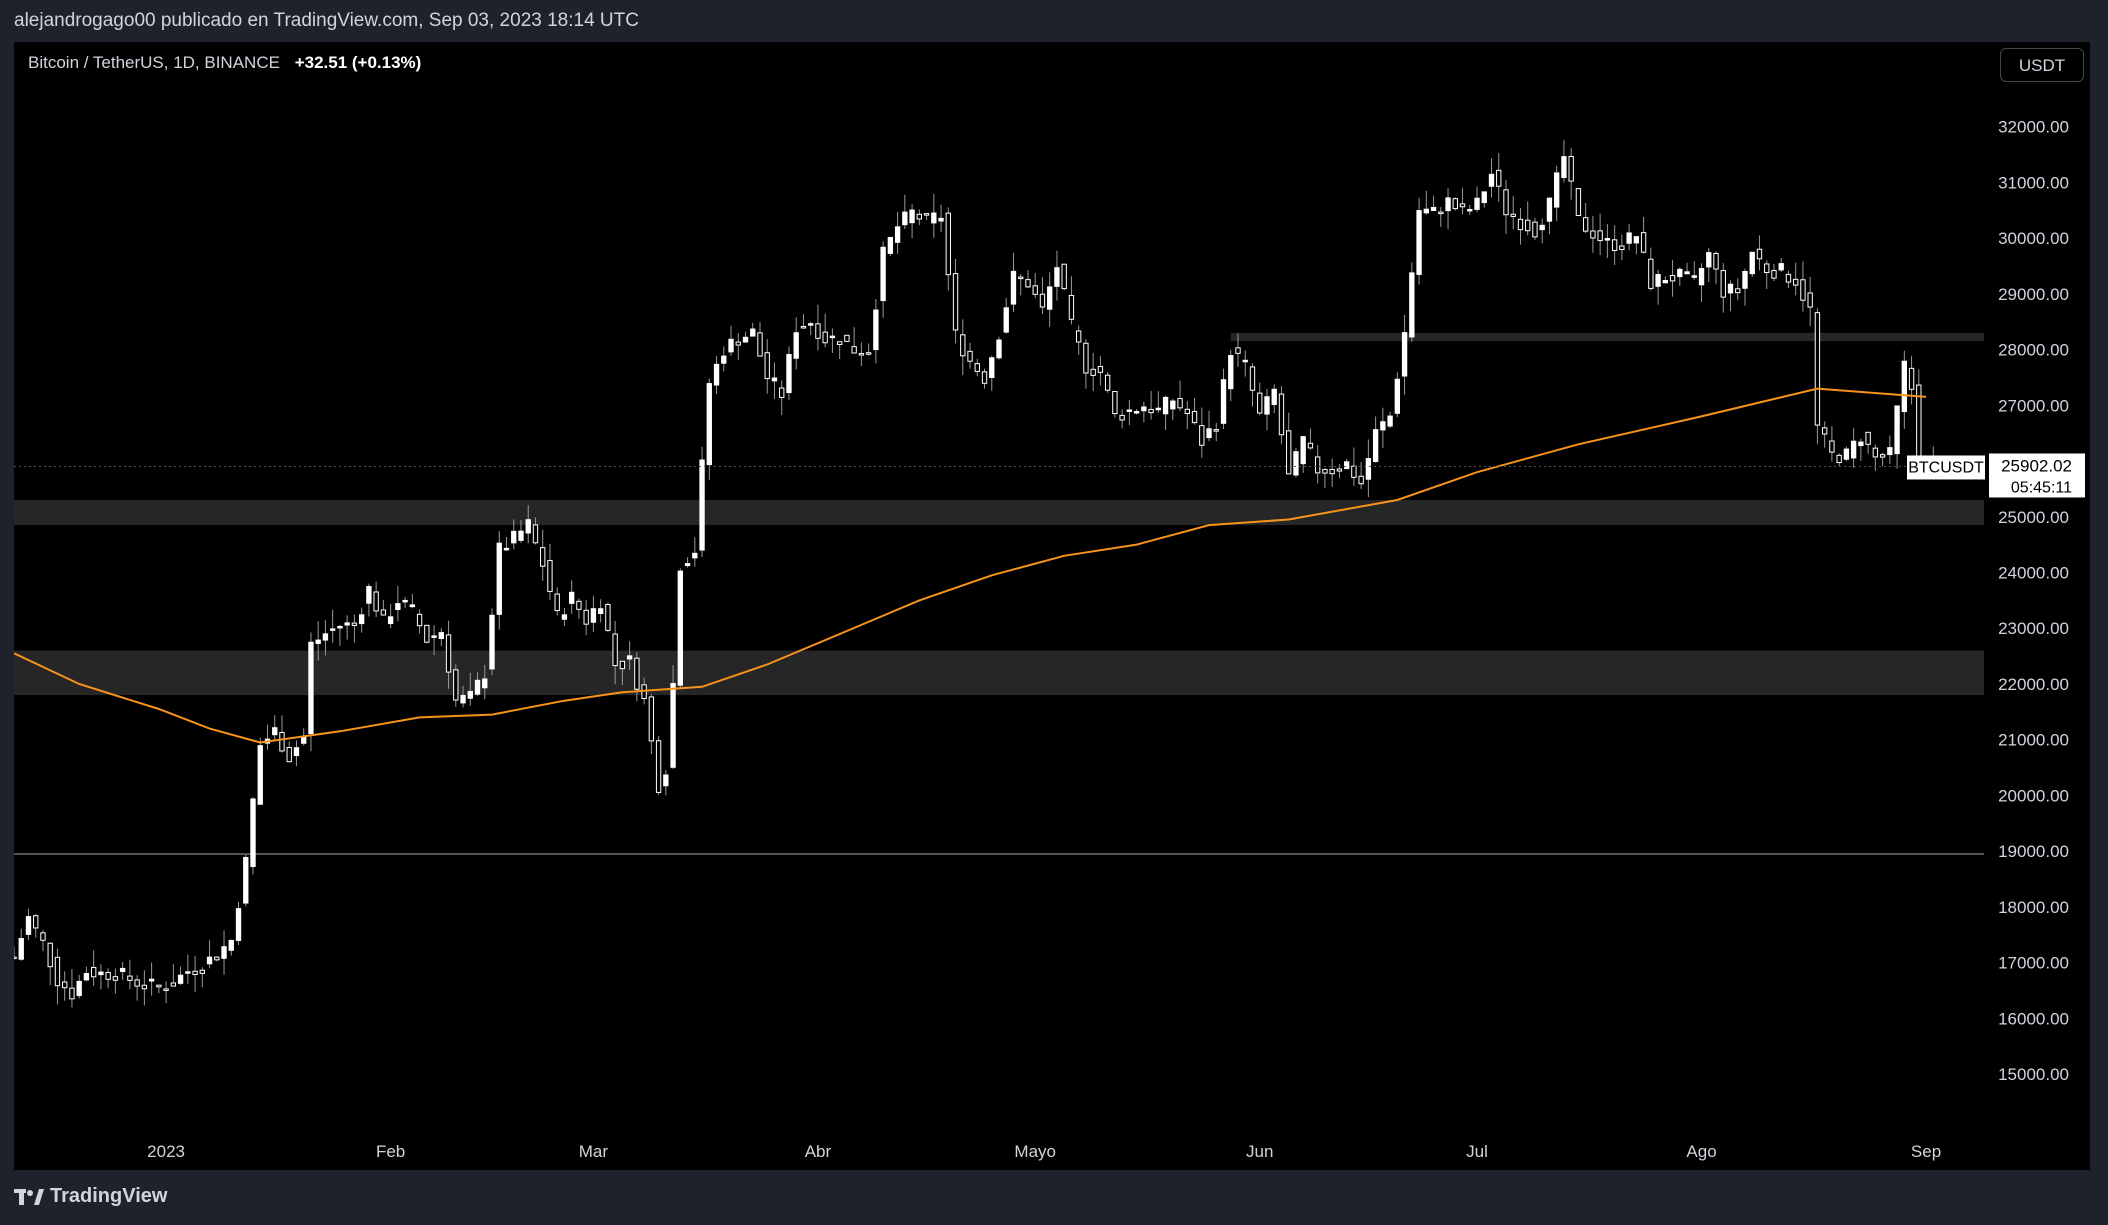 This screenshot has width=2108, height=1225. Describe the element at coordinates (2033, 795) in the screenshot. I see `y-tick-label: 20000.00` at that location.